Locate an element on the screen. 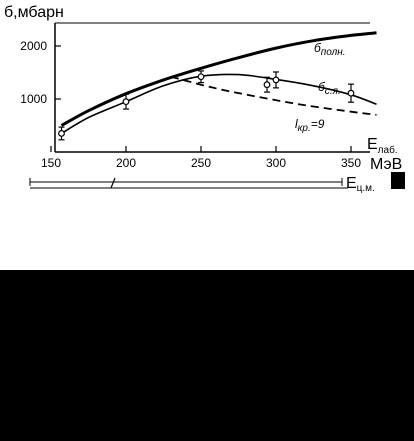 The image size is (414, 441). x-tick-label: 350 is located at coordinates (351, 163).